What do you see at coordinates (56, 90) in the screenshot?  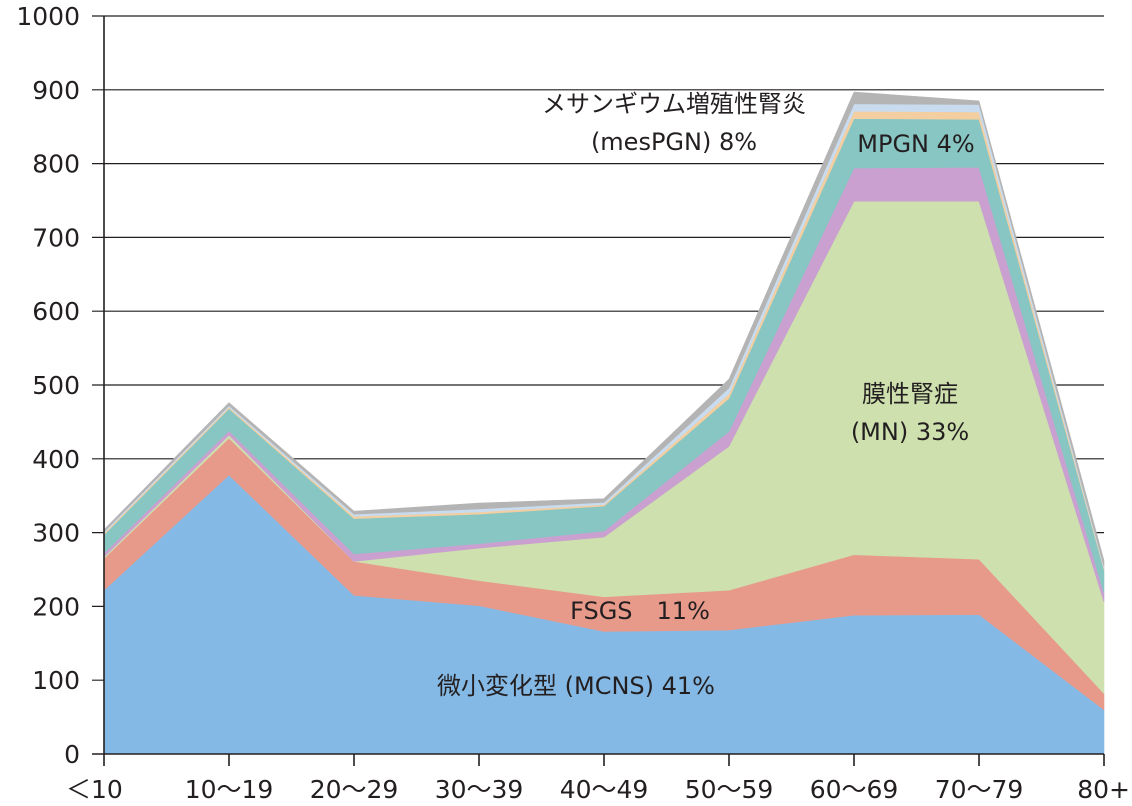 I see `y-tick-label: 900` at bounding box center [56, 90].